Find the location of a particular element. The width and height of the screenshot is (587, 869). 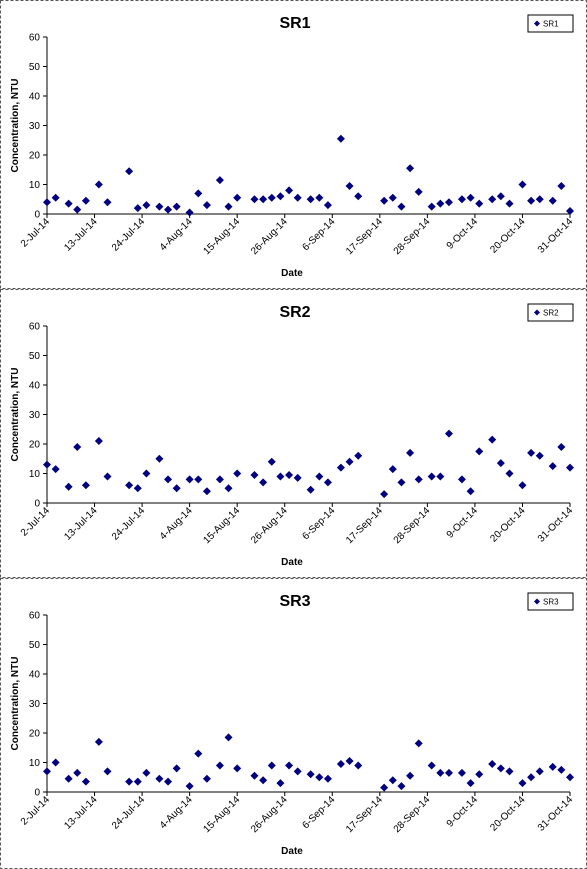

legend-label: SR1 is located at coordinates (551, 24).